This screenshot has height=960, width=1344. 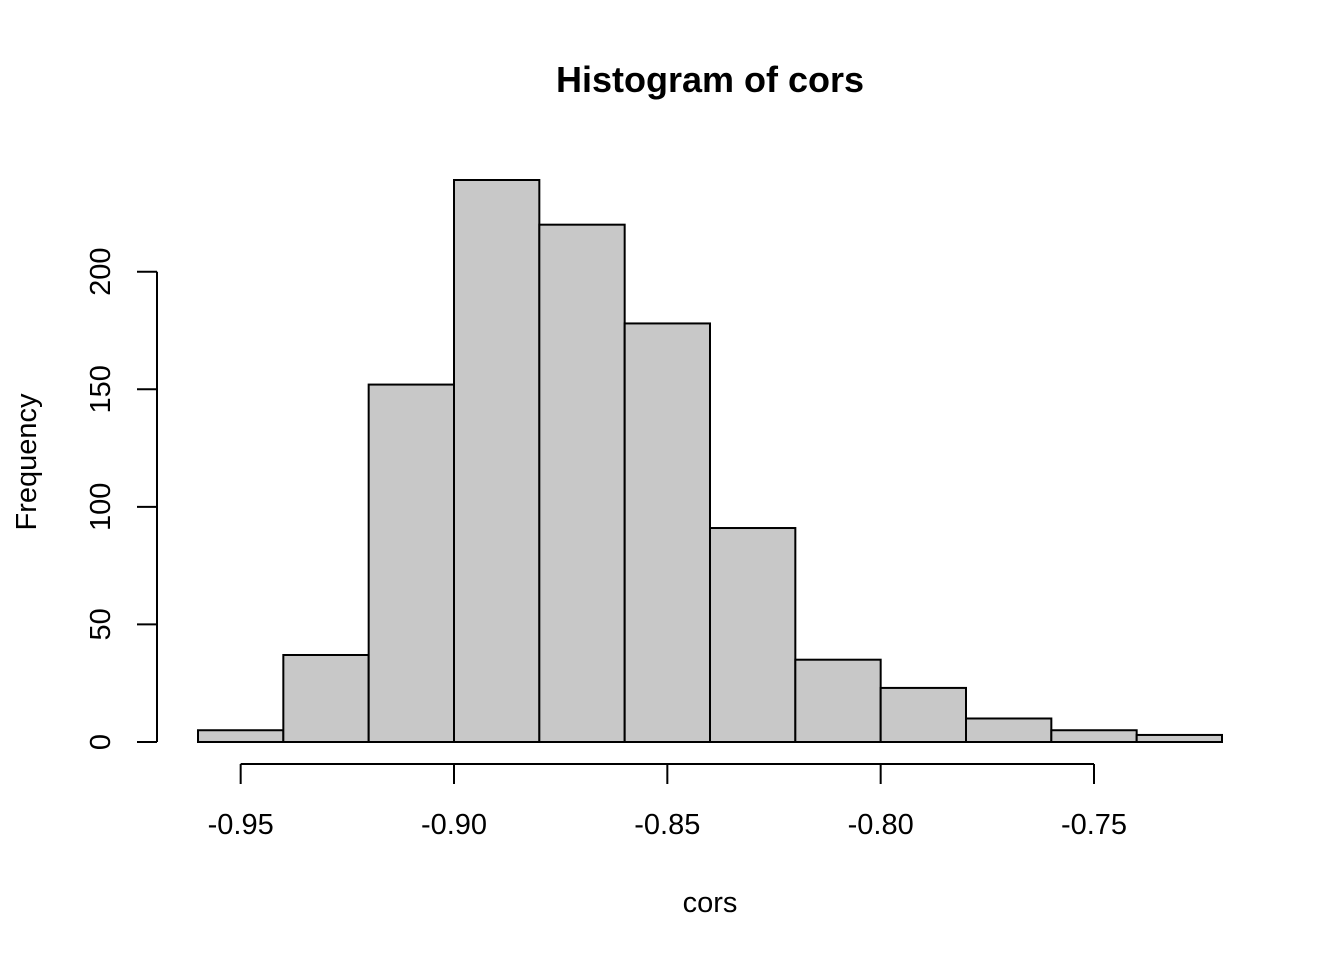 What do you see at coordinates (121, 499) in the screenshot?
I see `y-axis: 0 50 100 150 200` at bounding box center [121, 499].